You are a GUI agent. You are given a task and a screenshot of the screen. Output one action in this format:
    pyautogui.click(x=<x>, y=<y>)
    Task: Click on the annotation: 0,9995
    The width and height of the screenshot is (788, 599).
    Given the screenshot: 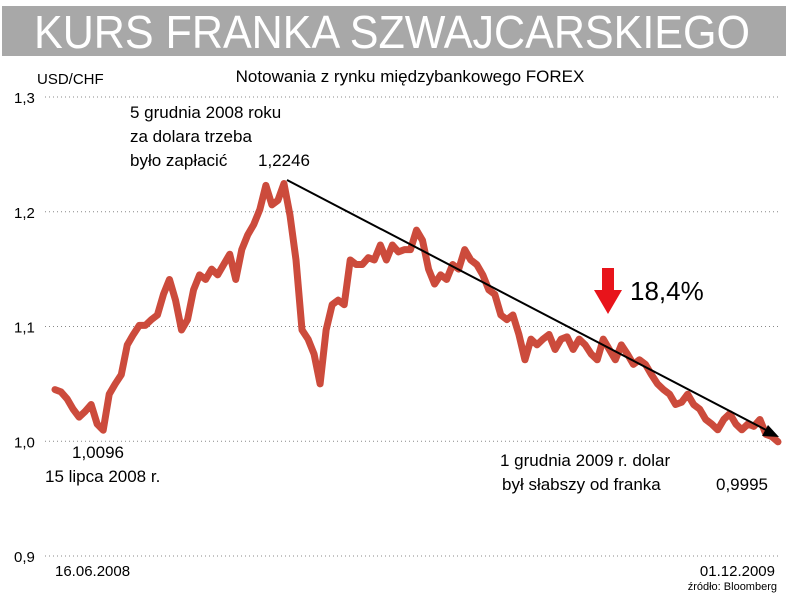 What is the action you would take?
    pyautogui.click(x=742, y=484)
    